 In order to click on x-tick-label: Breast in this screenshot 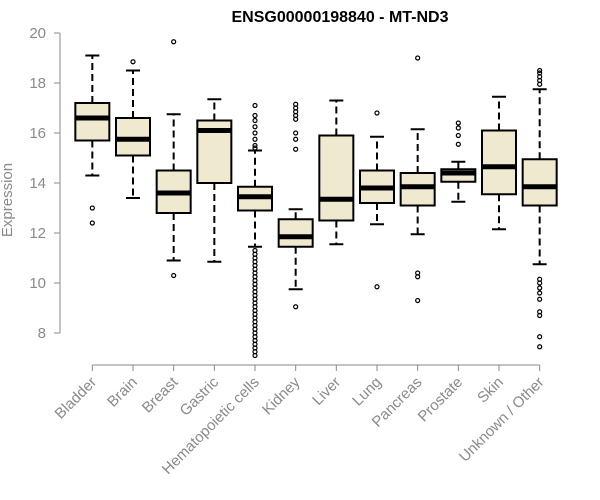, I will do `click(160, 394)`.